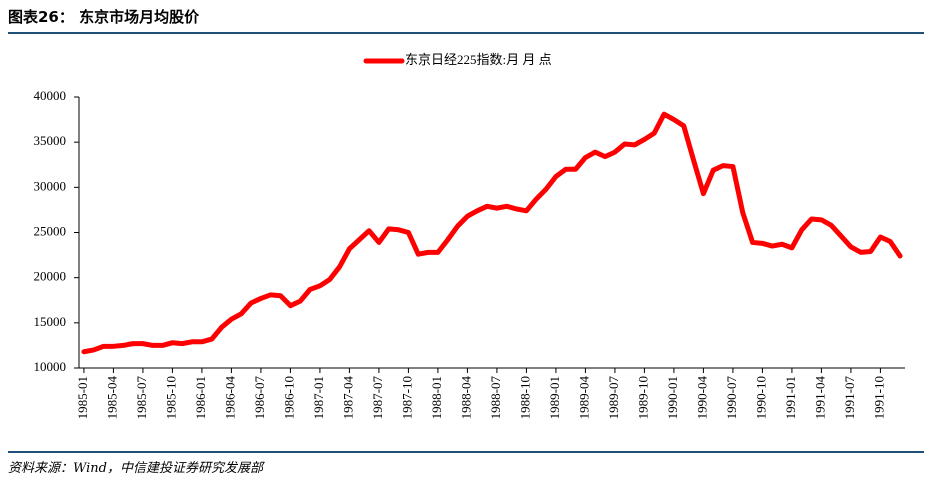 The width and height of the screenshot is (932, 481). What do you see at coordinates (478, 59) in the screenshot?
I see `legend-label: 东京日经225指数:月 月 点` at bounding box center [478, 59].